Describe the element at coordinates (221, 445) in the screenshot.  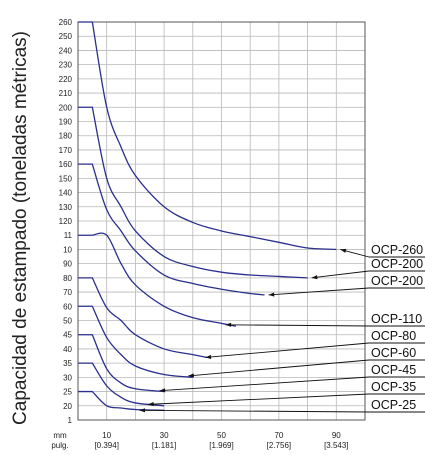
I see `x-tick-in: [1.969]` at that location.